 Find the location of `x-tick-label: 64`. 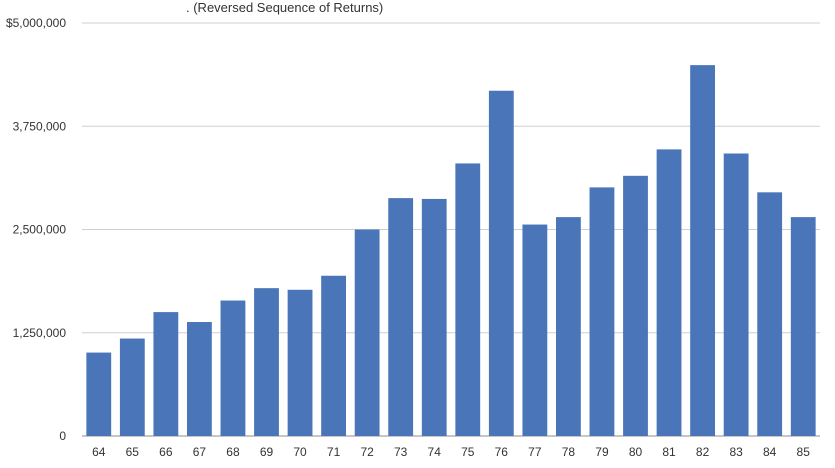

x-tick-label: 64 is located at coordinates (99, 452).